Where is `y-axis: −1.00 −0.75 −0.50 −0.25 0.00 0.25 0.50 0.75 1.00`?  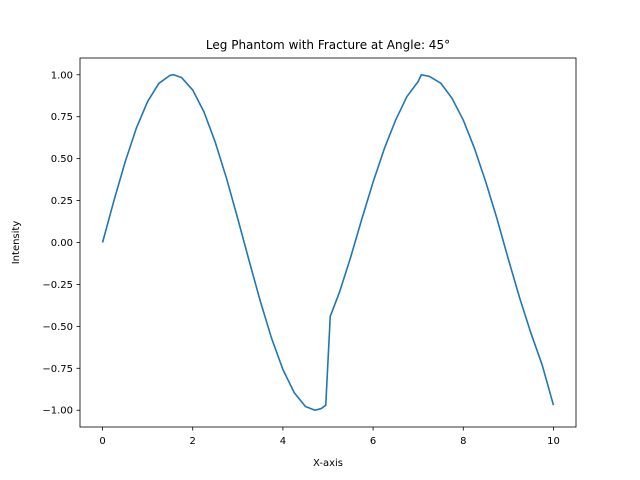 y-axis: −1.00 −0.75 −0.50 −0.25 0.00 0.25 0.50 0.75 1.00 is located at coordinates (61, 243).